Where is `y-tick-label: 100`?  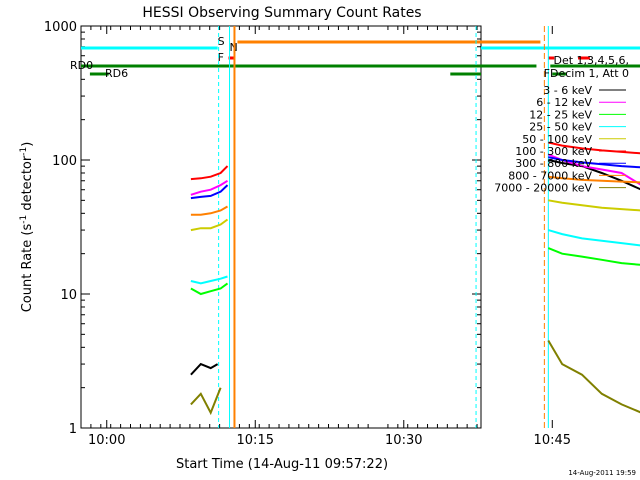
y-tick-label: 100 is located at coordinates (64, 161).